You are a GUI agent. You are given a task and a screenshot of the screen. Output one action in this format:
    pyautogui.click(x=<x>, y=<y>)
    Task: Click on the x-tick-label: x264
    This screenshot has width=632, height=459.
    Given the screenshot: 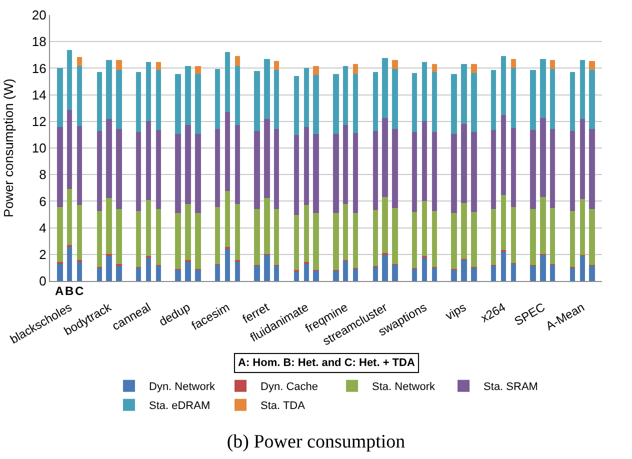 What is the action you would take?
    pyautogui.click(x=493, y=313)
    